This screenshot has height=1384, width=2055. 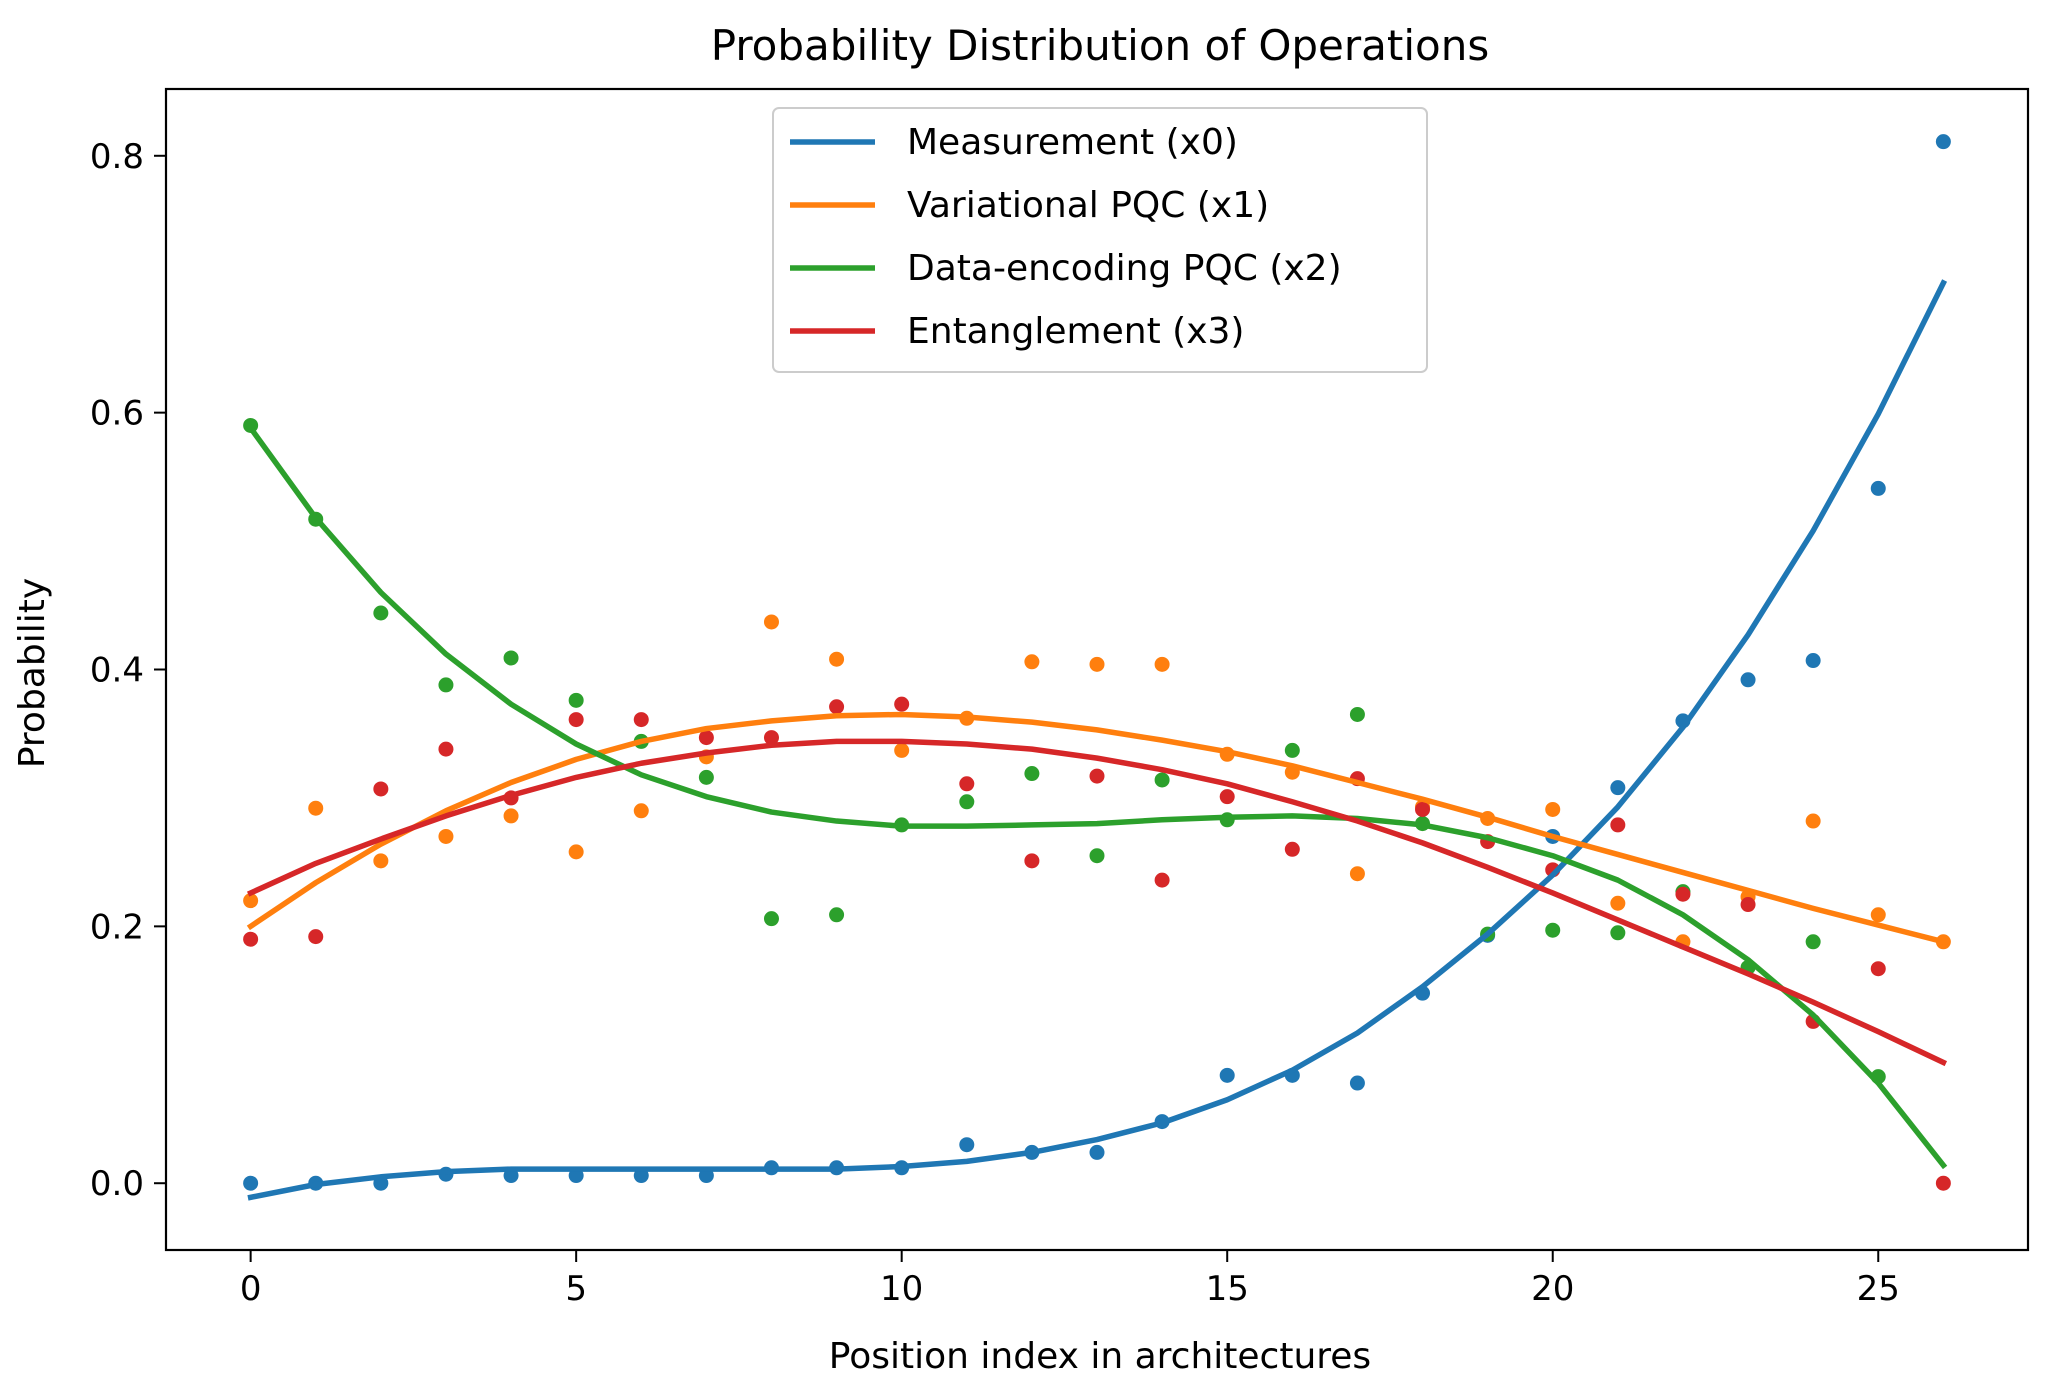 I want to click on x-tick-label: 5, so click(x=576, y=1289).